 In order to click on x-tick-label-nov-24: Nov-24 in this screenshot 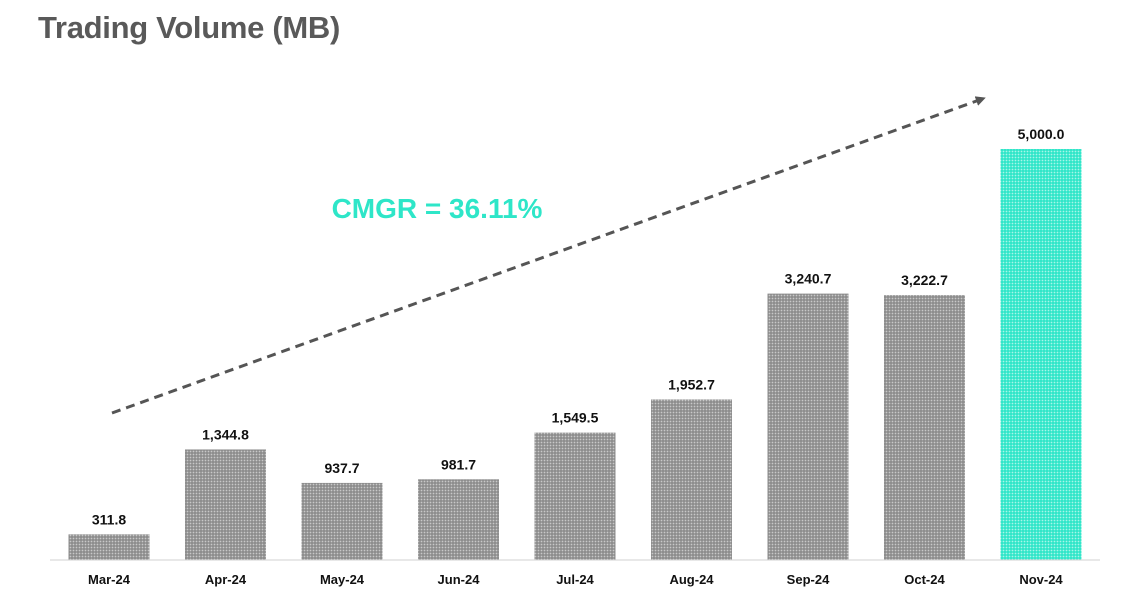, I will do `click(1041, 579)`.